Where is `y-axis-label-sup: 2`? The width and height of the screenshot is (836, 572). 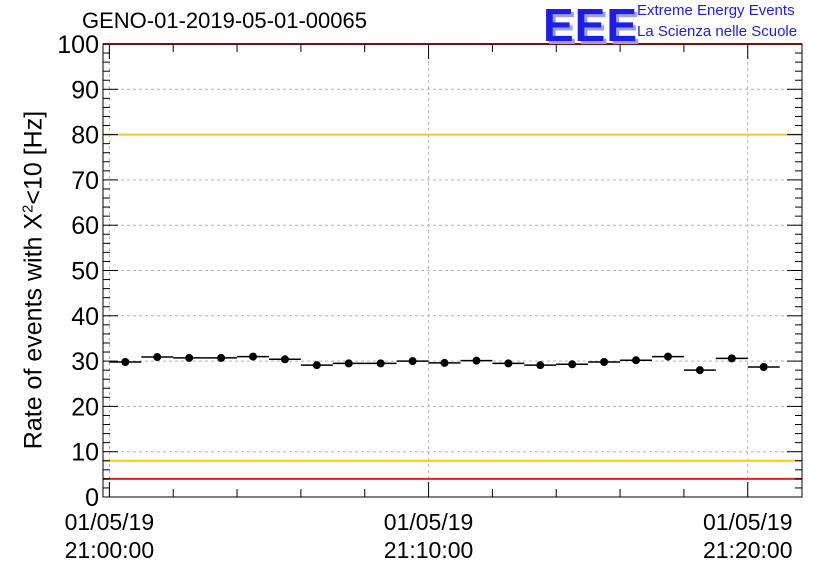
y-axis-label-sup: 2 is located at coordinates (28, 208).